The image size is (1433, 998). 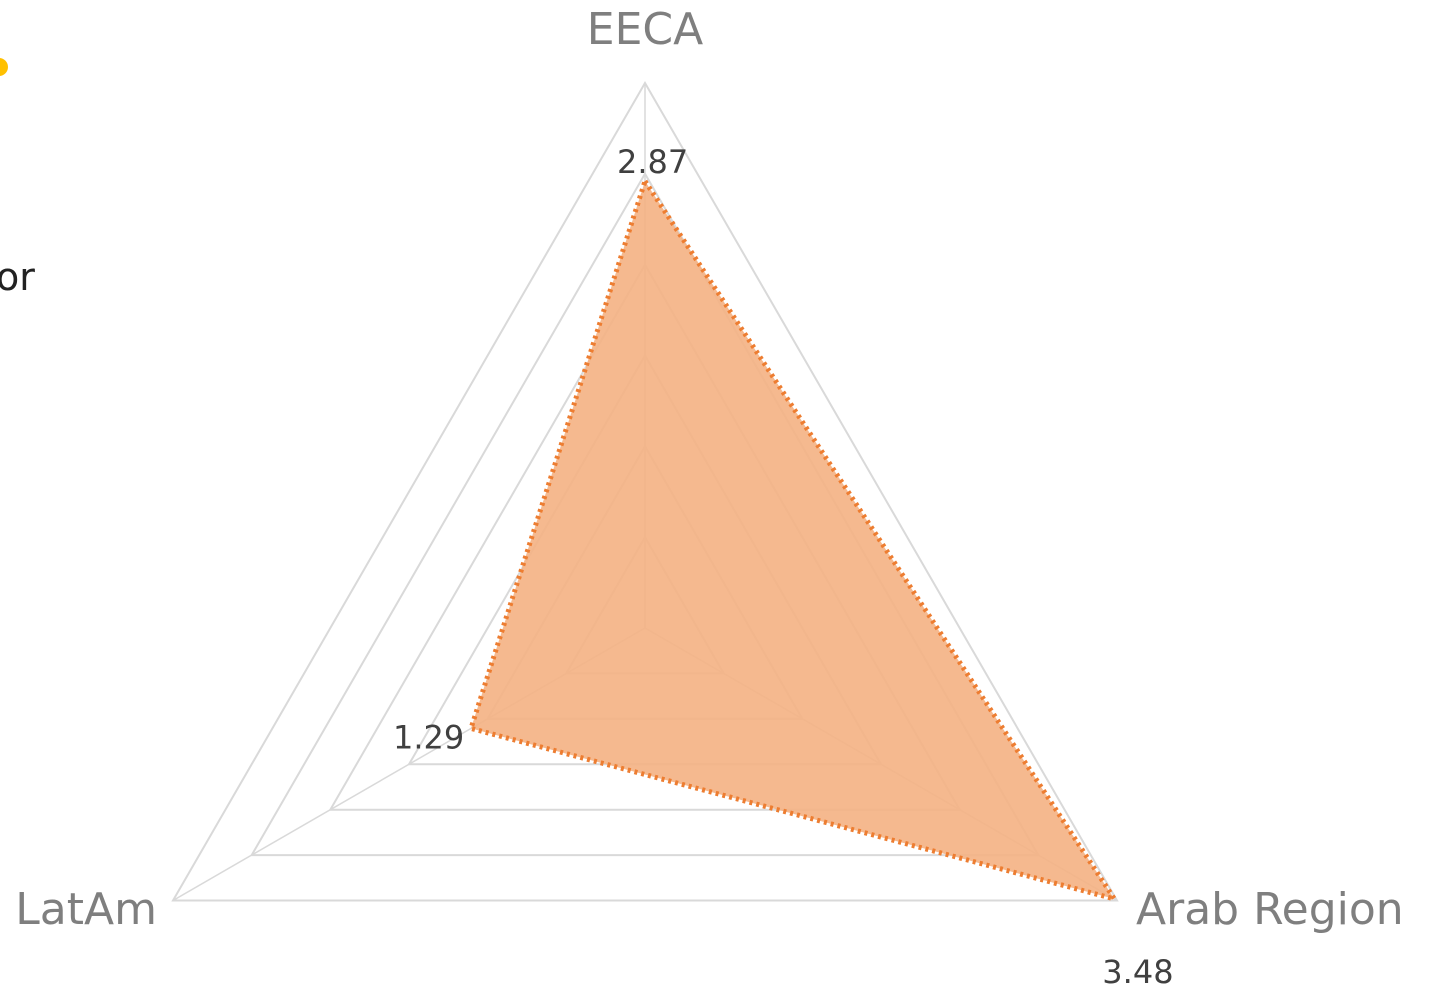 What do you see at coordinates (17, 277) in the screenshot?
I see `edge-text-fragment: or` at bounding box center [17, 277].